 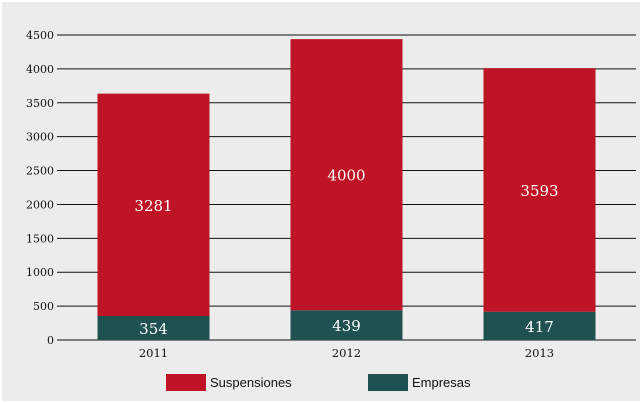 I want to click on y-tick-label-1500: 1500, so click(x=40, y=238).